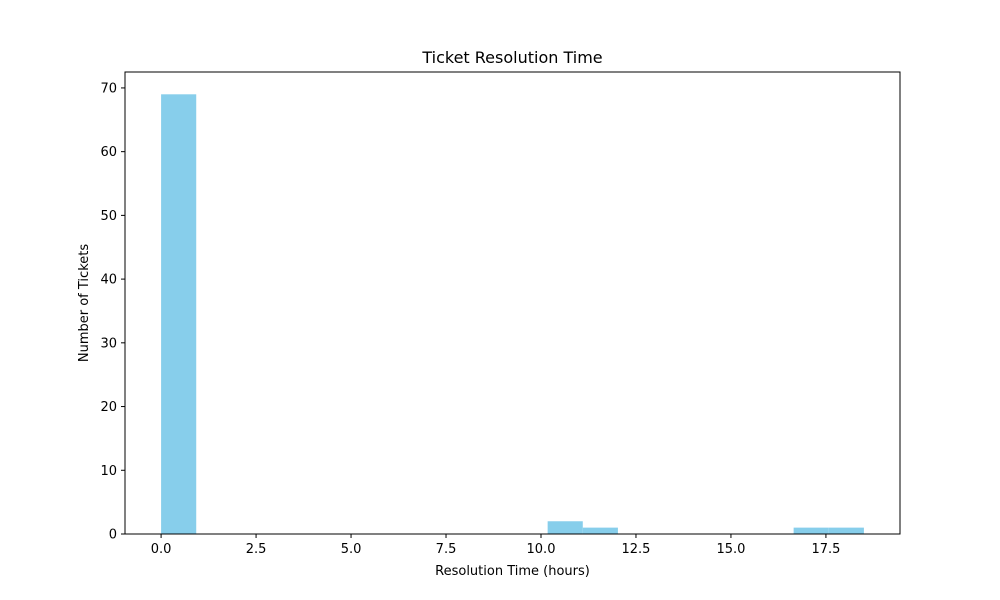  I want to click on x-tick-label: 5.0, so click(351, 549).